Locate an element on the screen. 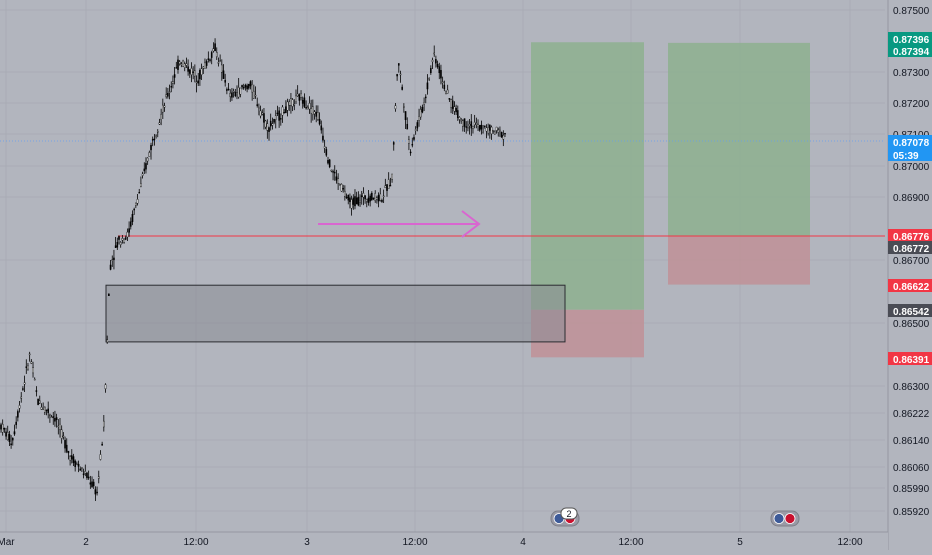 The width and height of the screenshot is (932, 555). price-badge-label: 0.87396 is located at coordinates (911, 40).